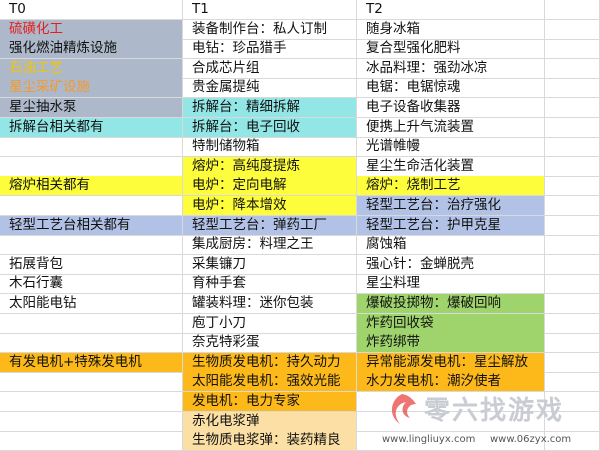 Image resolution: width=600 pixels, height=451 pixels. Describe the element at coordinates (451, 88) in the screenshot. I see `cell: 电锯：电锯惊魂` at that location.